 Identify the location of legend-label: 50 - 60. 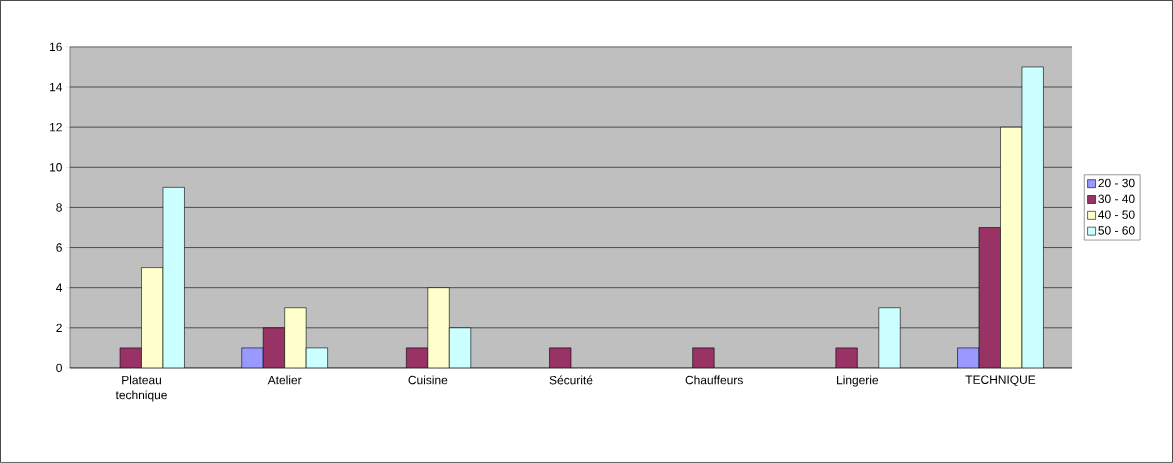
(1116, 230).